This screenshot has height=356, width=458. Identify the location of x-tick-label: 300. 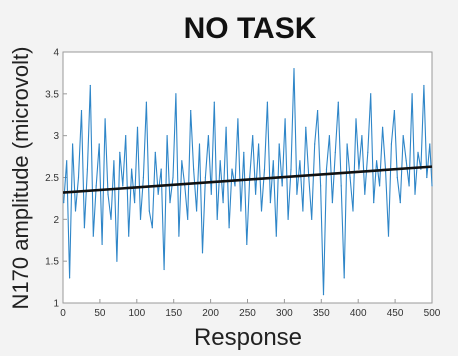
(284, 313).